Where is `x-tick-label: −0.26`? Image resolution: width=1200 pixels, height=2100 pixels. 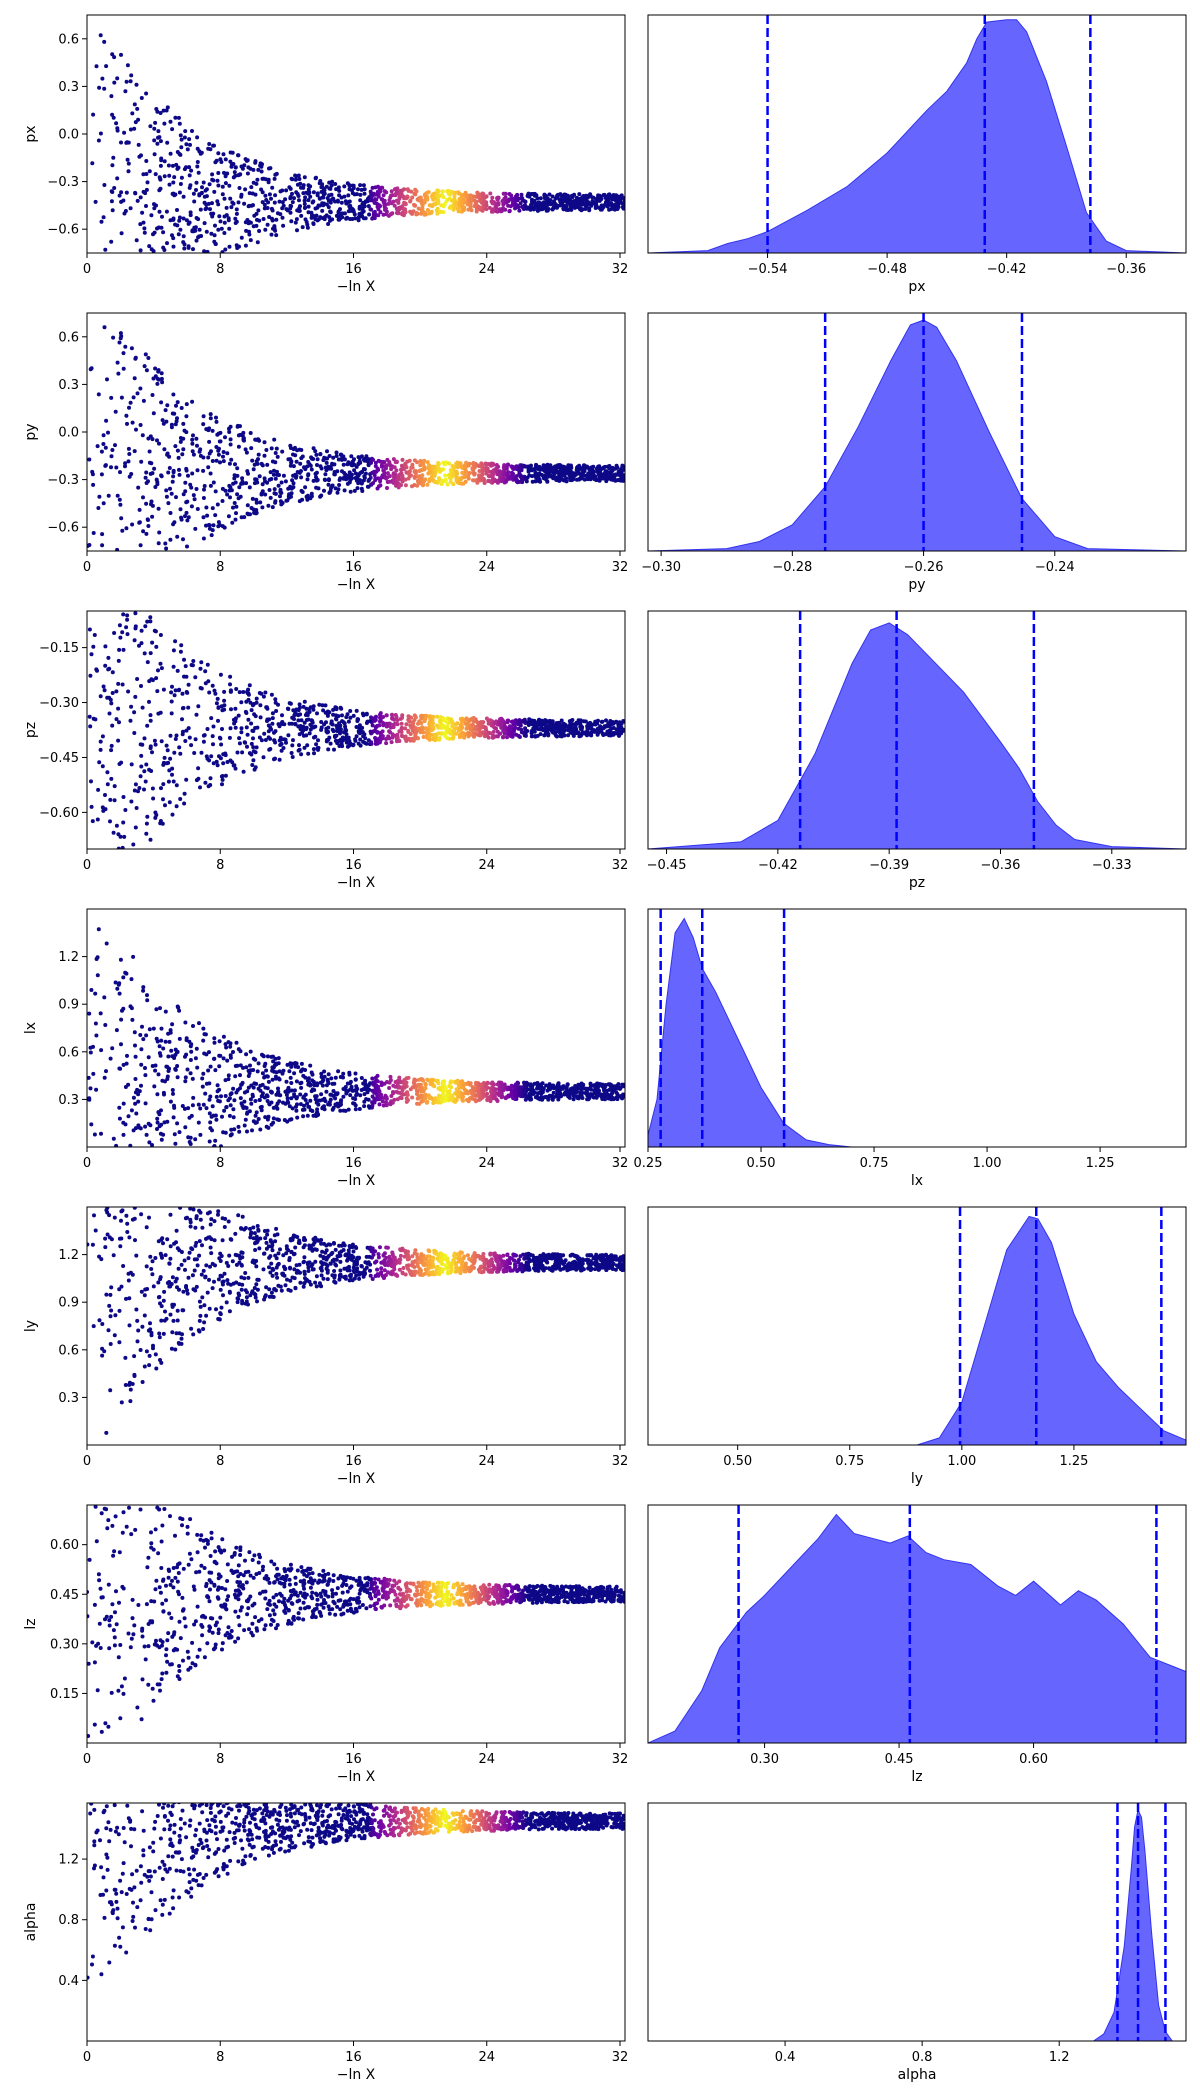 x-tick-label: −0.26 is located at coordinates (924, 567).